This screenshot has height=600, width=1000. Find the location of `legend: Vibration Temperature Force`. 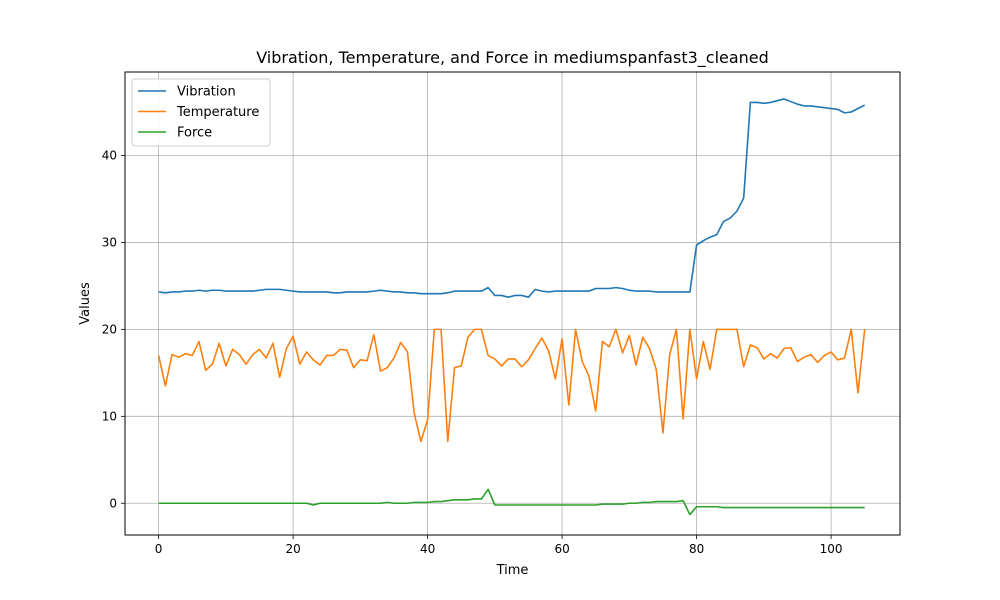

legend: Vibration Temperature Force is located at coordinates (201, 112).